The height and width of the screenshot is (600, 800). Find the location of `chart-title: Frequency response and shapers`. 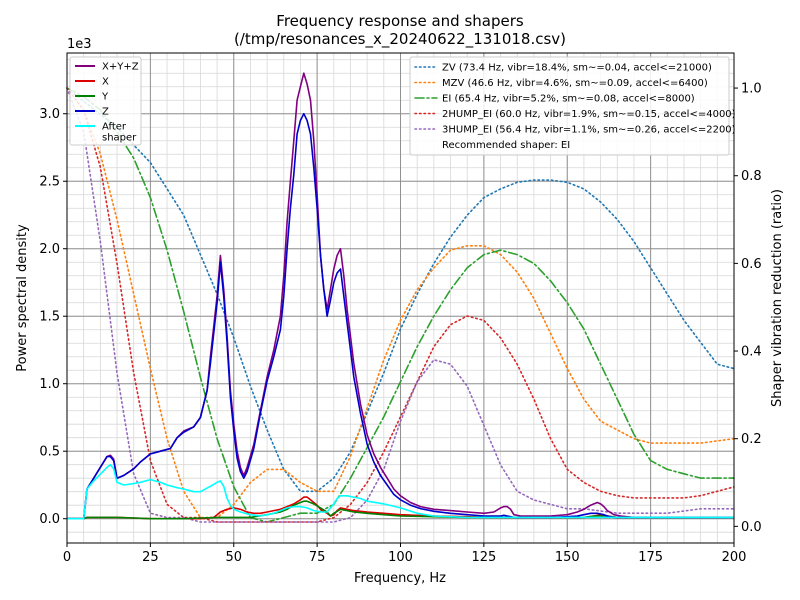

chart-title: Frequency response and shapers is located at coordinates (400, 21).